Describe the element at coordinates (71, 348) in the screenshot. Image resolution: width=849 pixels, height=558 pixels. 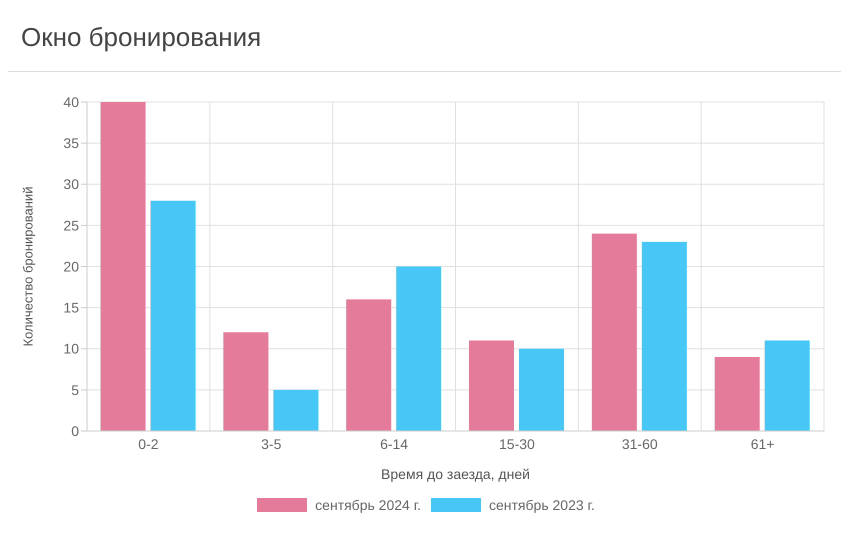
I see `y-tick-label: 10` at that location.